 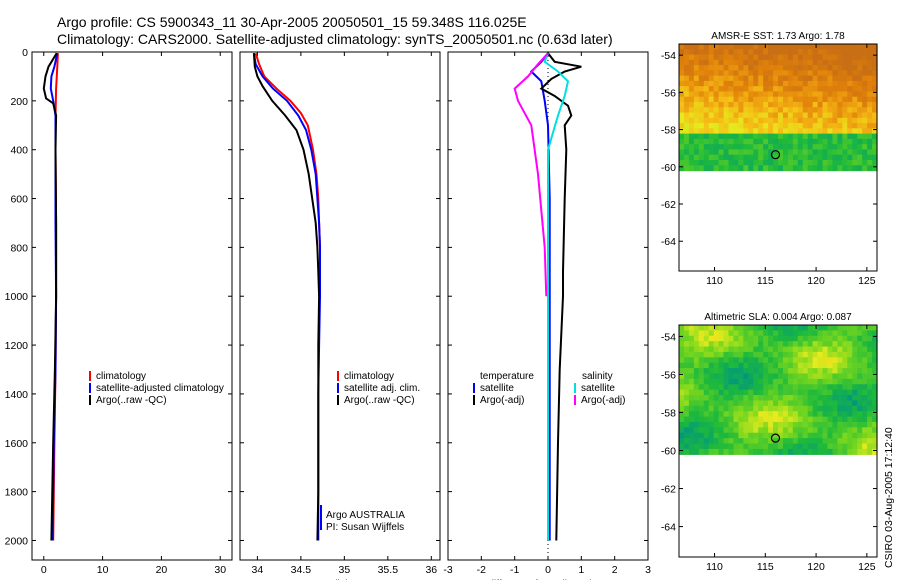 I want to click on y-tick-label: -62, so click(x=668, y=490).